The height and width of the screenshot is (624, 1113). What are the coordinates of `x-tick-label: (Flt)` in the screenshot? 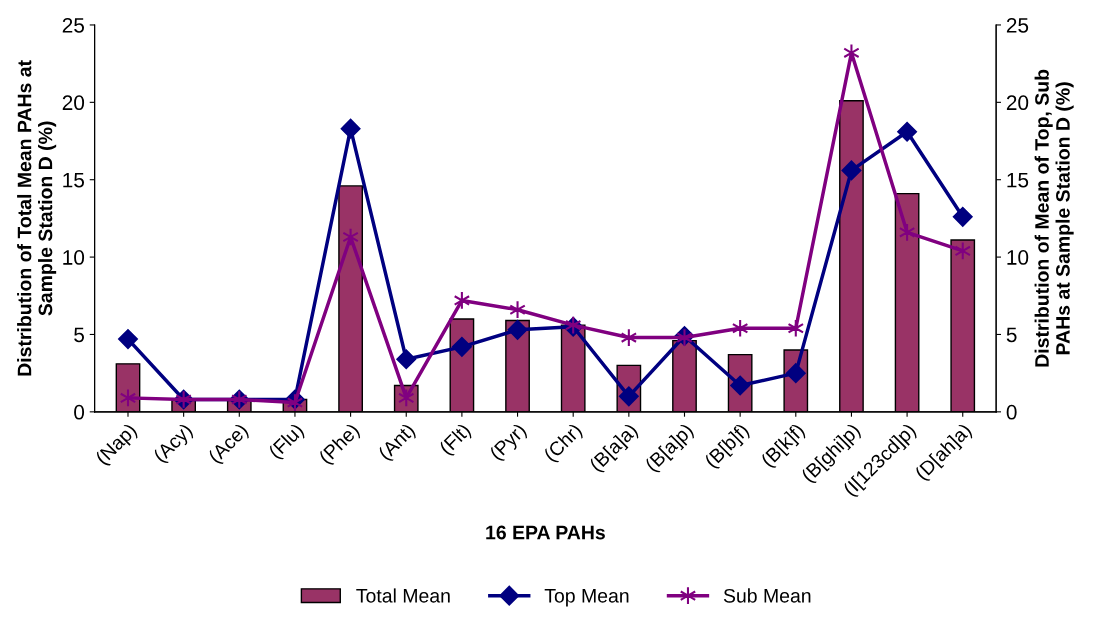 It's located at (456, 440).